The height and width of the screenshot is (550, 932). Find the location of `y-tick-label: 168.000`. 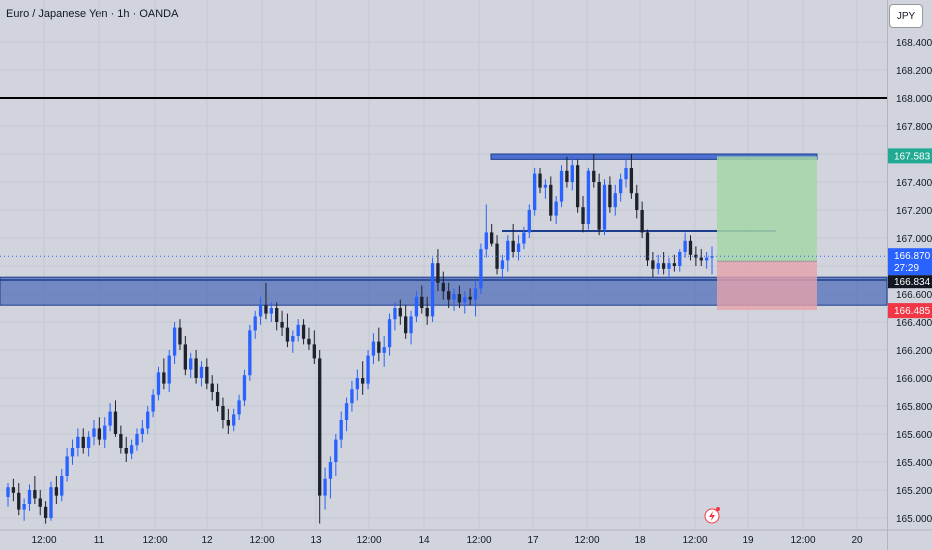

y-tick-label: 168.000 is located at coordinates (914, 99).